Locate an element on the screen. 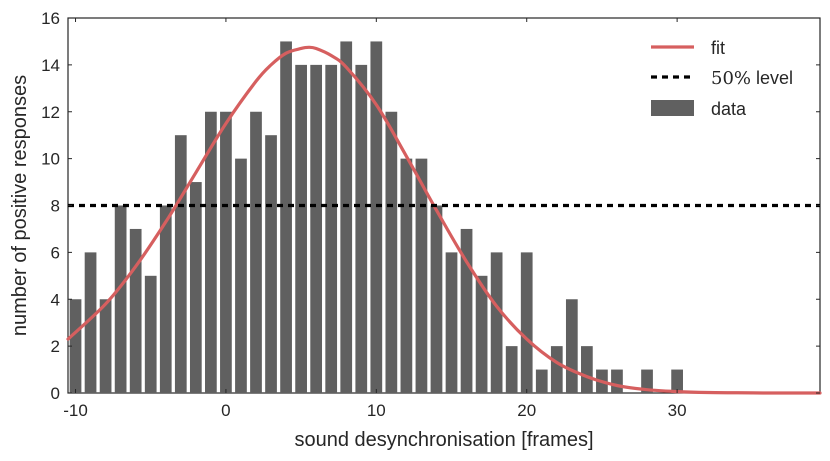 This screenshot has width=830, height=461. legend-level-label: 50% level is located at coordinates (752, 78).